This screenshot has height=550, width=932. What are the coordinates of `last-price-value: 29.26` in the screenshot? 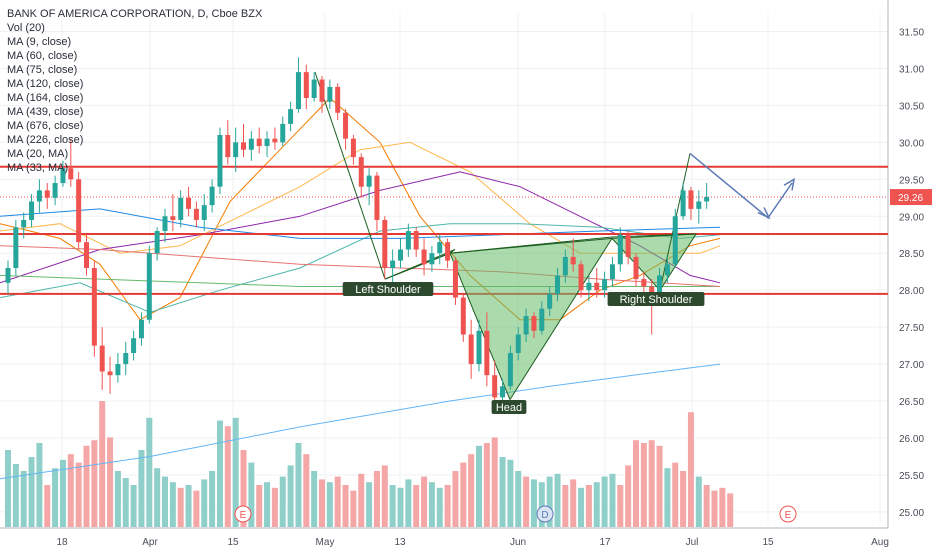 It's located at (910, 198).